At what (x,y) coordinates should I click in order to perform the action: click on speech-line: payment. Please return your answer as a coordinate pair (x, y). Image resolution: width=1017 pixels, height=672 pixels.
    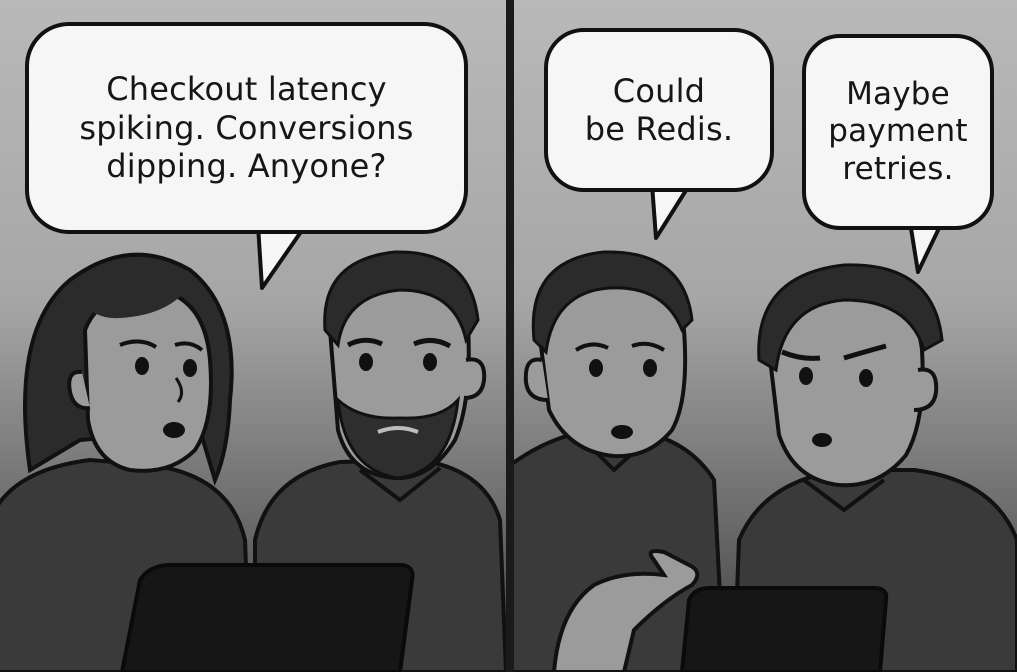
    Looking at the image, I should click on (898, 131).